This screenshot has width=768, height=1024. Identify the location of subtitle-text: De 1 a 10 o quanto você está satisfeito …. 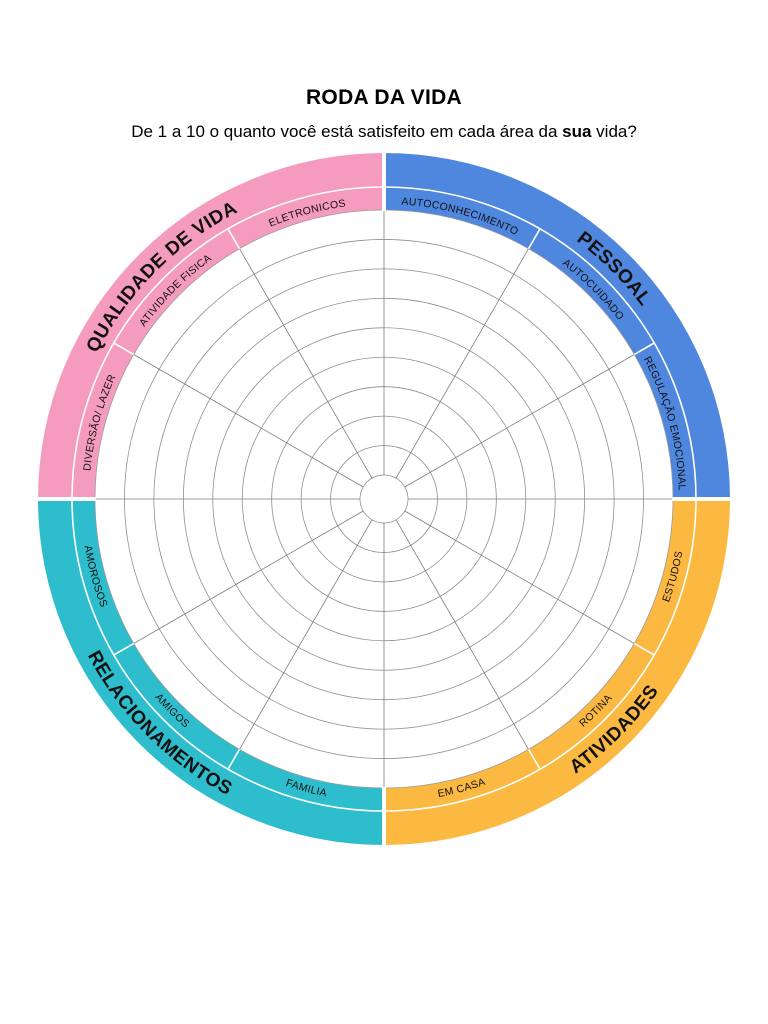
(347, 131).